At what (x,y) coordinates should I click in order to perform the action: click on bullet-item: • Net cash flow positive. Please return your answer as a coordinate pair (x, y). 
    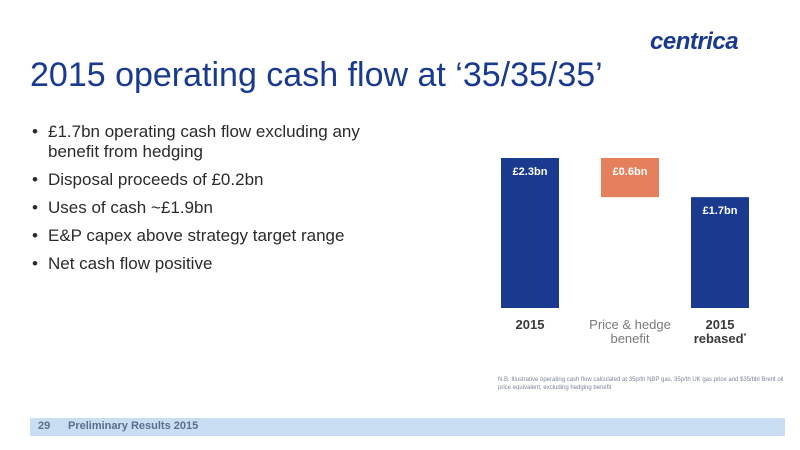
    Looking at the image, I should click on (122, 263).